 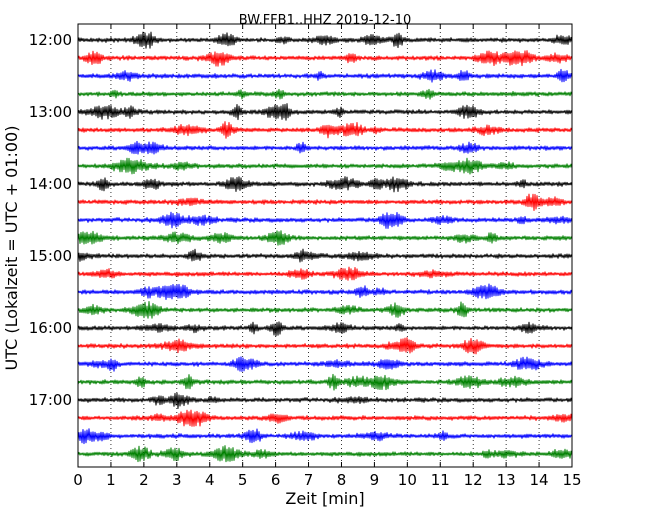 I want to click on y-tick-label: 15:00, so click(x=50, y=256).